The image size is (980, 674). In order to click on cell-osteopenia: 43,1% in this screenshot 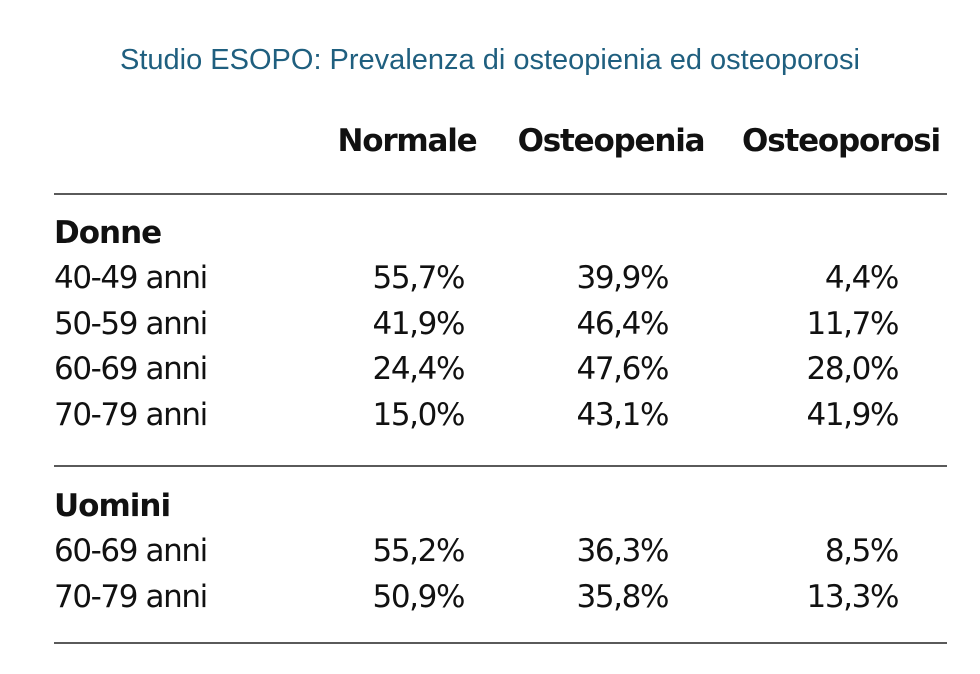, I will do `click(623, 415)`.